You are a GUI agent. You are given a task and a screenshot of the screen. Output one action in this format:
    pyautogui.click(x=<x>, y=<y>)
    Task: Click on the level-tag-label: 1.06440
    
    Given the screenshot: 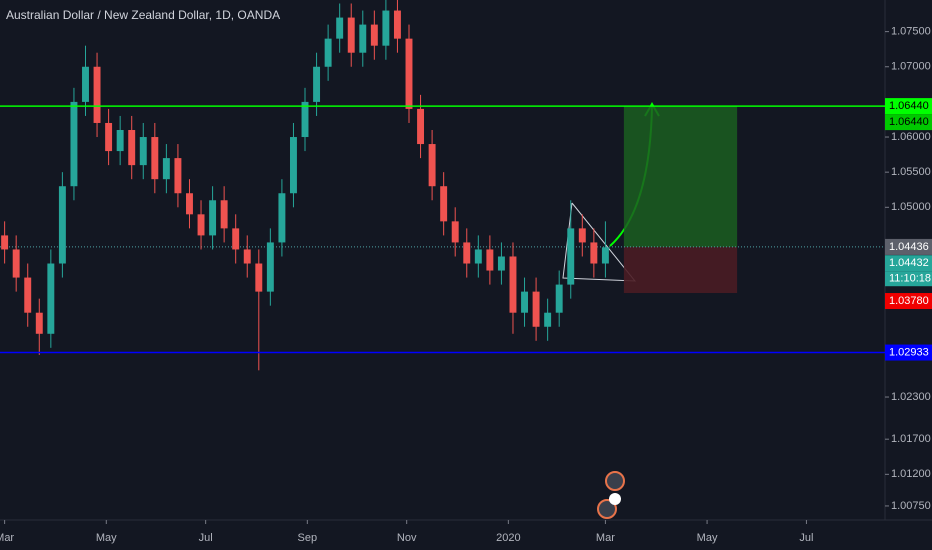 What is the action you would take?
    pyautogui.click(x=909, y=106)
    